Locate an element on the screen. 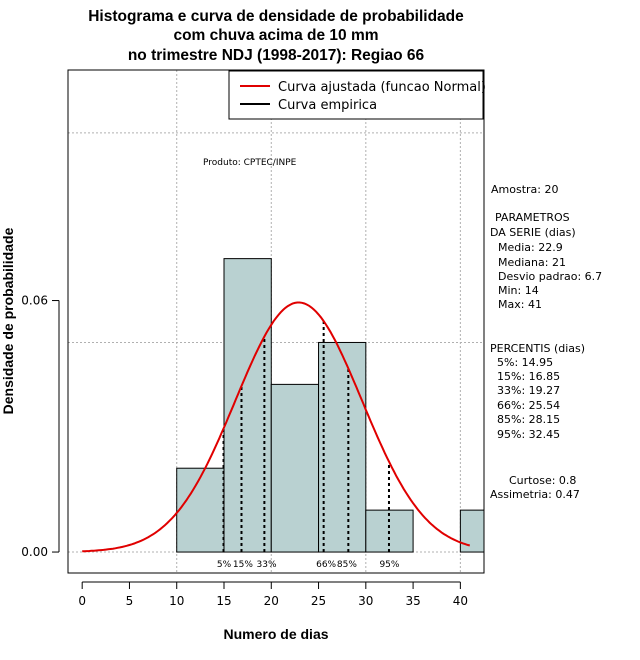 The height and width of the screenshot is (660, 640). legend-label-normal: Curva ajustada (funcao Normal) is located at coordinates (382, 87).